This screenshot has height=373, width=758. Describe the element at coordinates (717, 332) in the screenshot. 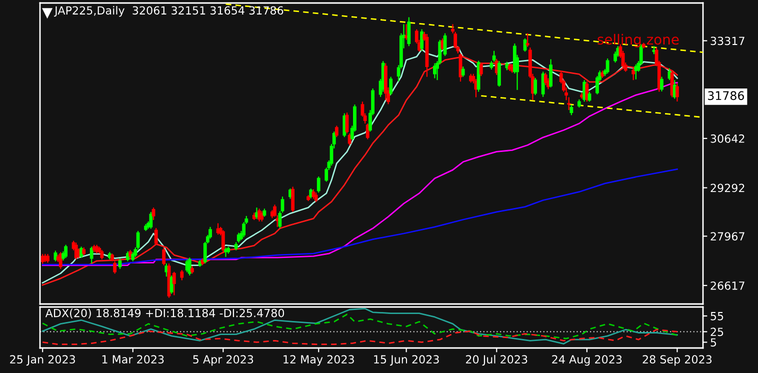

I see `y-tick-label: 25` at that location.